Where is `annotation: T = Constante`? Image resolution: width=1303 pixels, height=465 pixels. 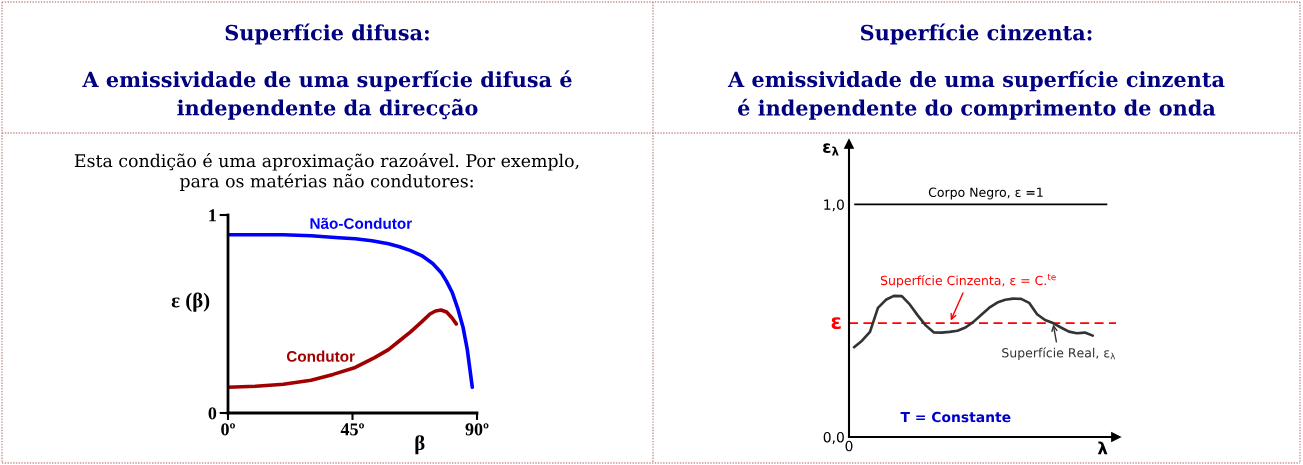
annotation: T = Constante is located at coordinates (955, 417).